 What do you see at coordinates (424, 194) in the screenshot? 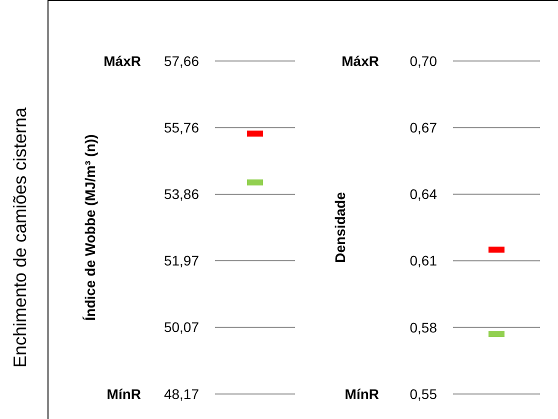
I see `y-tick-label: 0,64` at bounding box center [424, 194].